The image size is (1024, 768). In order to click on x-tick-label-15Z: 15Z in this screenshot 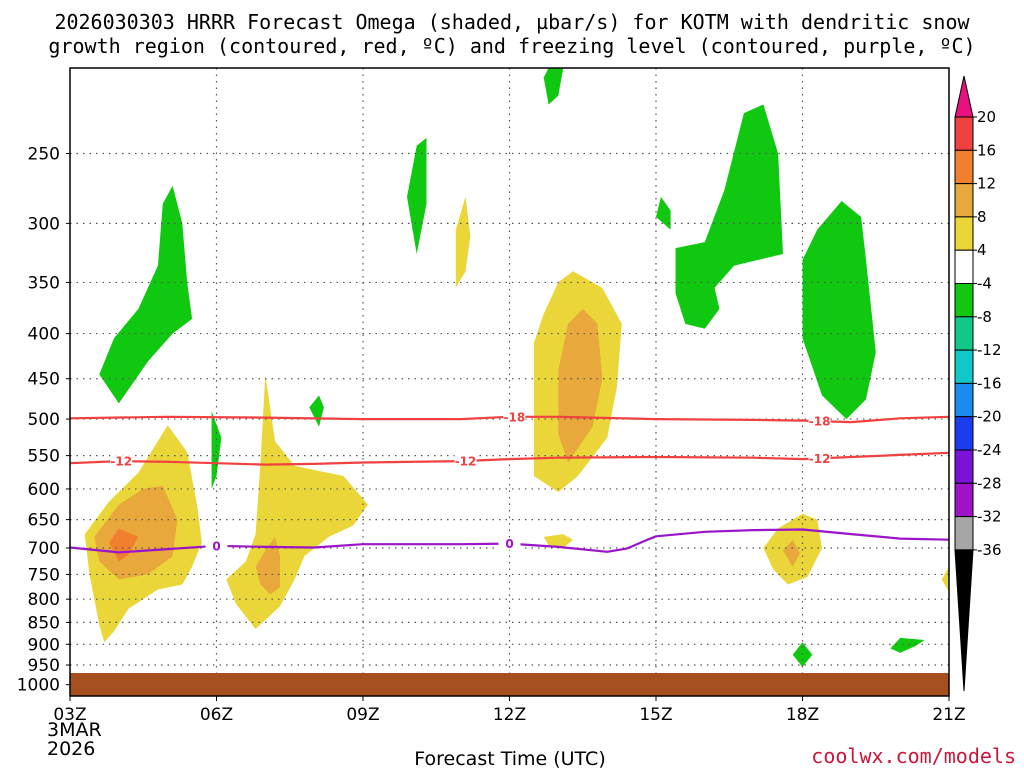, I will do `click(655, 715)`.